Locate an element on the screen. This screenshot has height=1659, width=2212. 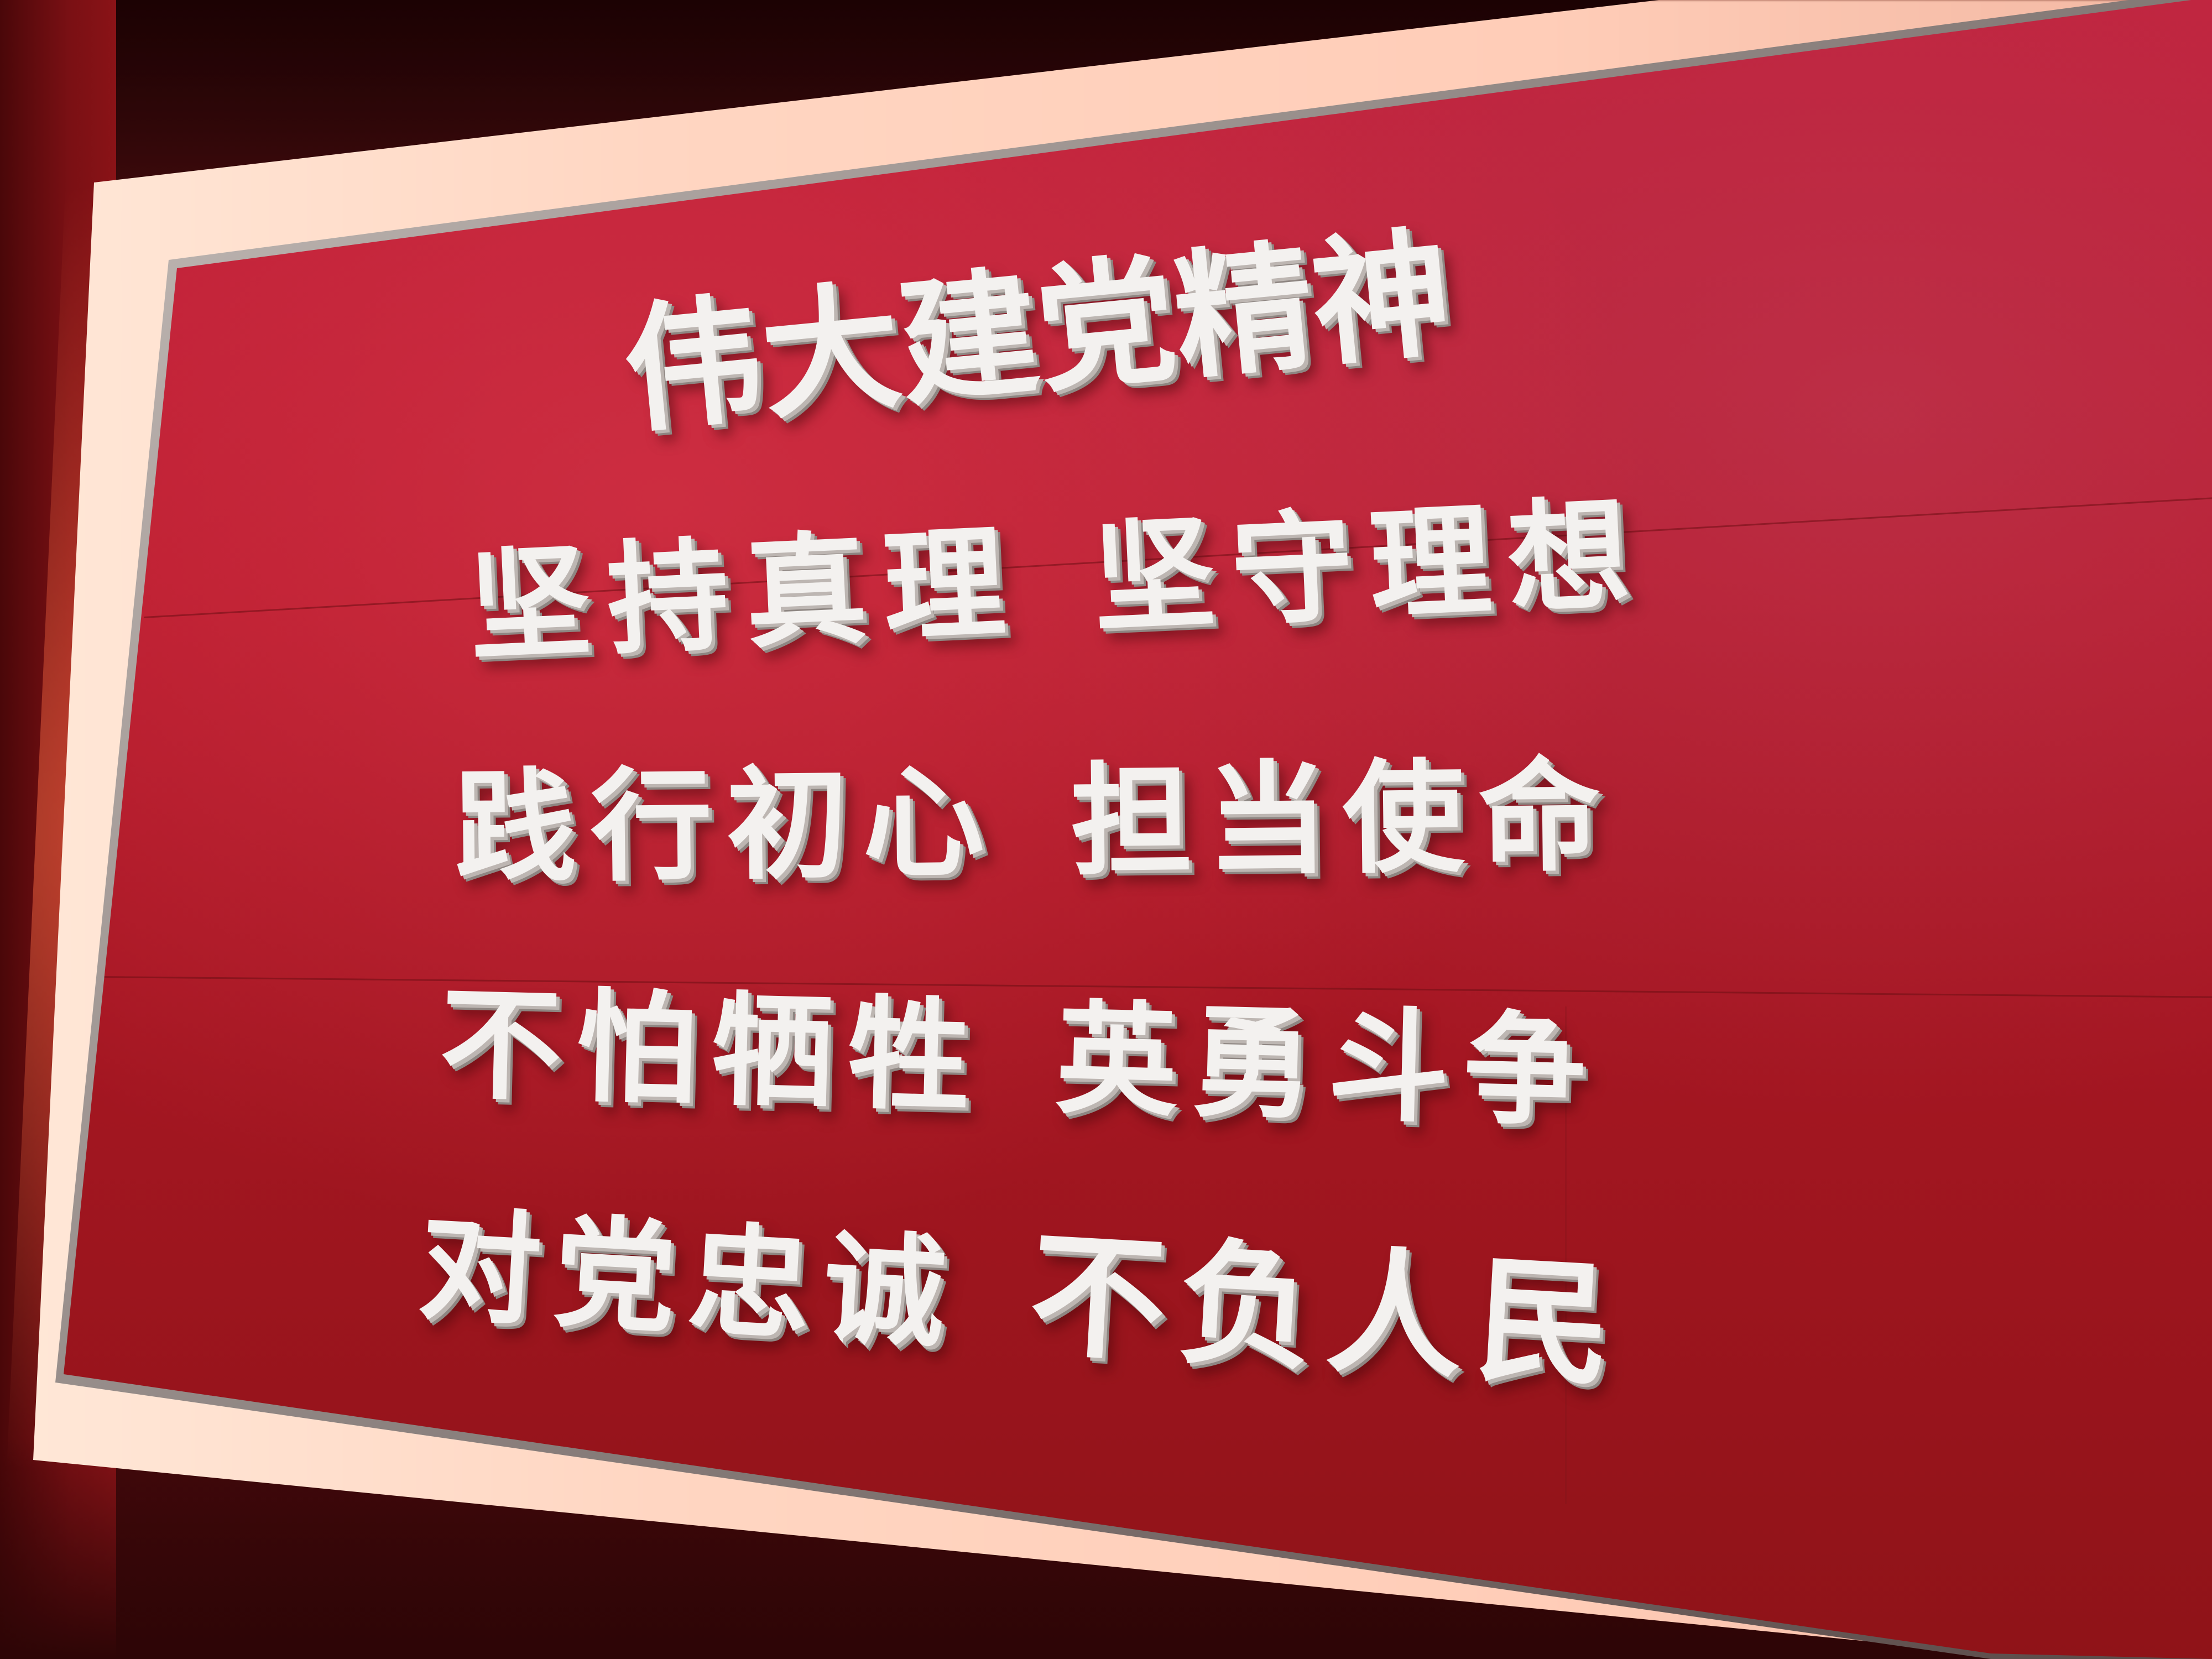
slogan-left: 对党忠诚 is located at coordinates (689, 1280).